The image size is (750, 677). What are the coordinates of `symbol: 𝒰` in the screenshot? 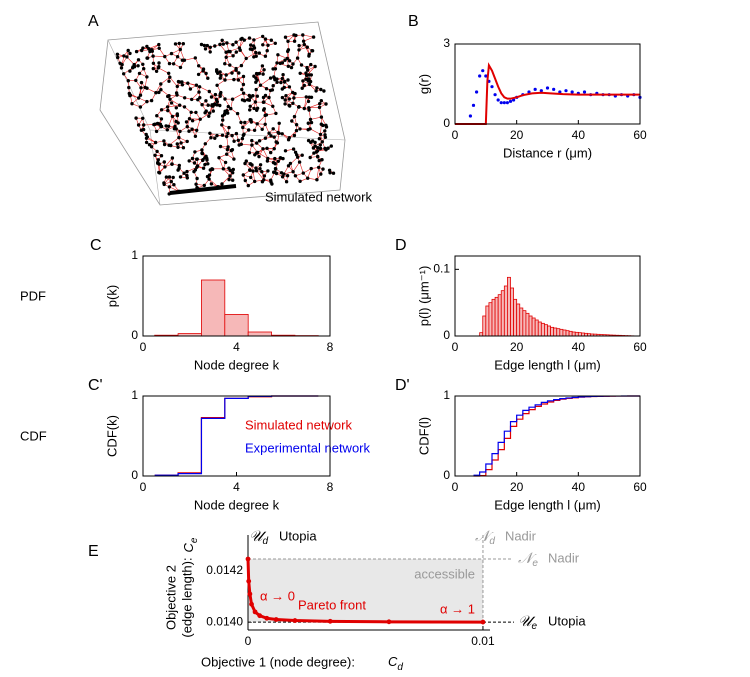 It's located at (258, 536).